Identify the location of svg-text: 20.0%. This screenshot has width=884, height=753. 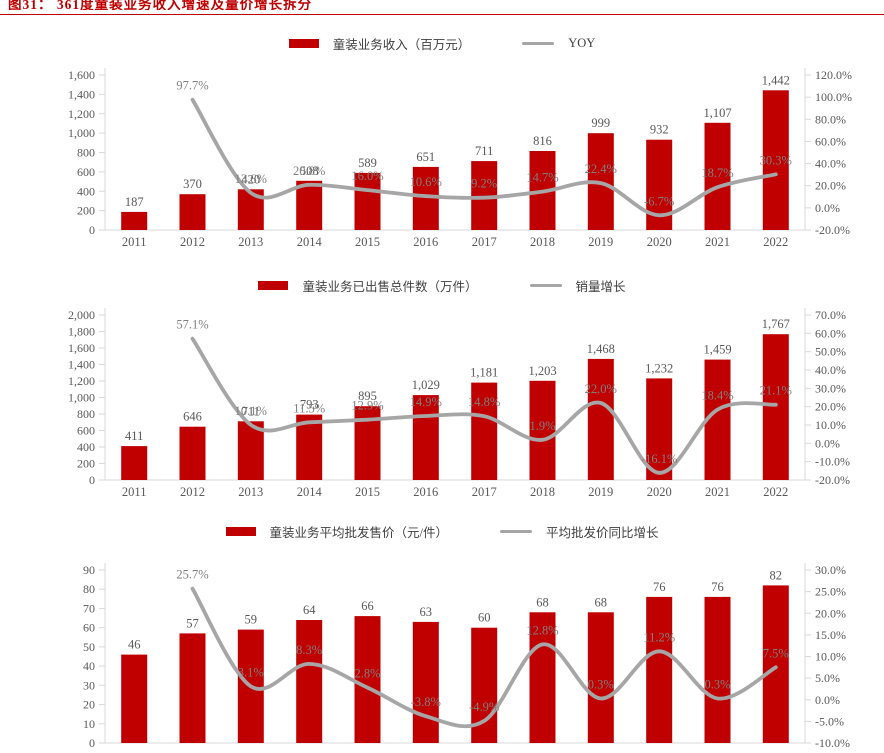
(830, 613).